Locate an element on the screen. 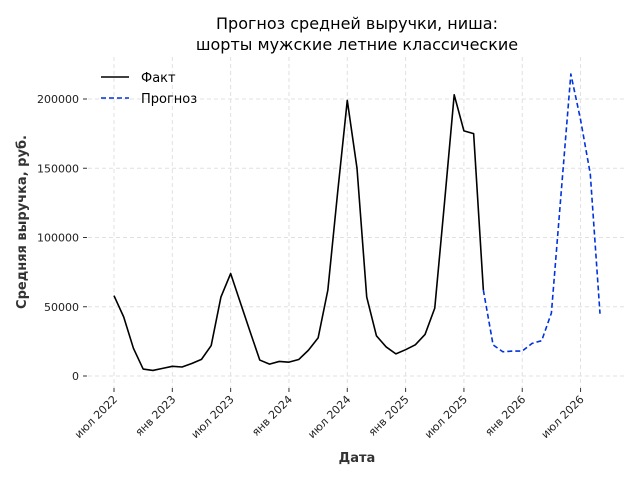 The height and width of the screenshot is (480, 640). legend-forecast-label: Прогноз is located at coordinates (169, 99).